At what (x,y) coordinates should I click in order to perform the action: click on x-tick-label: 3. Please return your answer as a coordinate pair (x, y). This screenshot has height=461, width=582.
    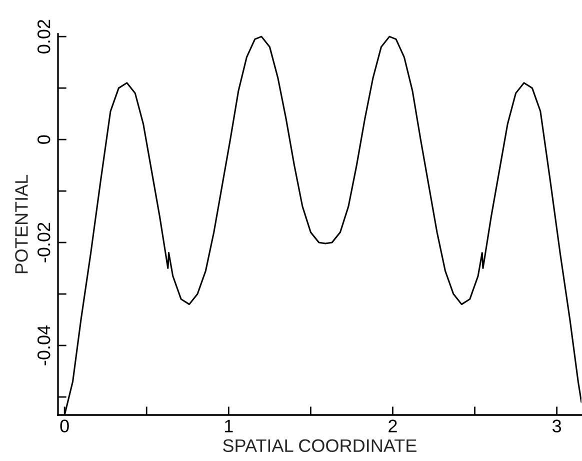
    Looking at the image, I should click on (557, 426).